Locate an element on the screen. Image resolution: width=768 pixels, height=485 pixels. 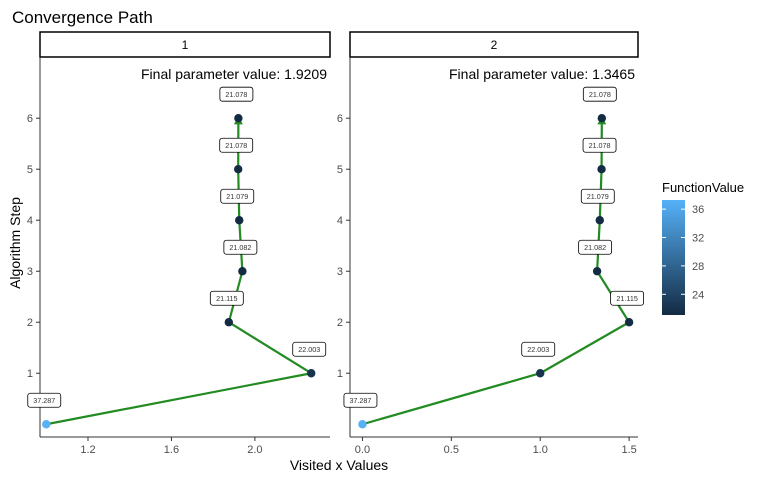
chart-title: Convergence Path is located at coordinates (82, 17).